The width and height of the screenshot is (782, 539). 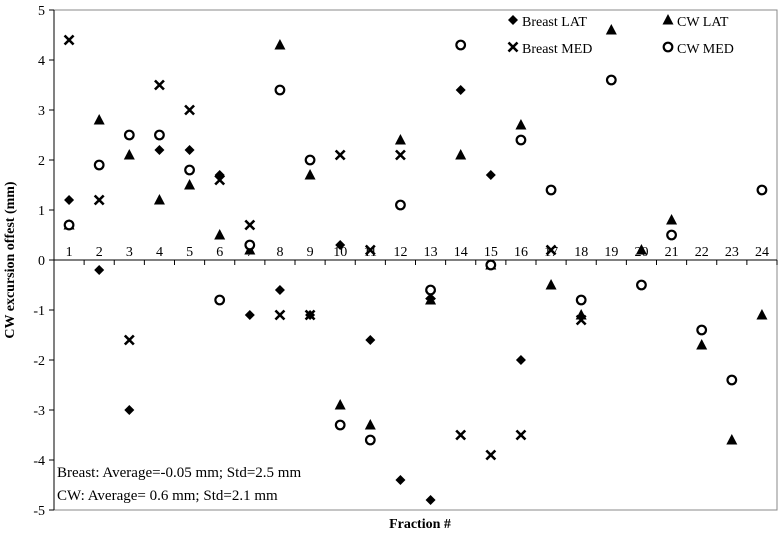 I want to click on y-tick-label: 4, so click(x=41, y=61).